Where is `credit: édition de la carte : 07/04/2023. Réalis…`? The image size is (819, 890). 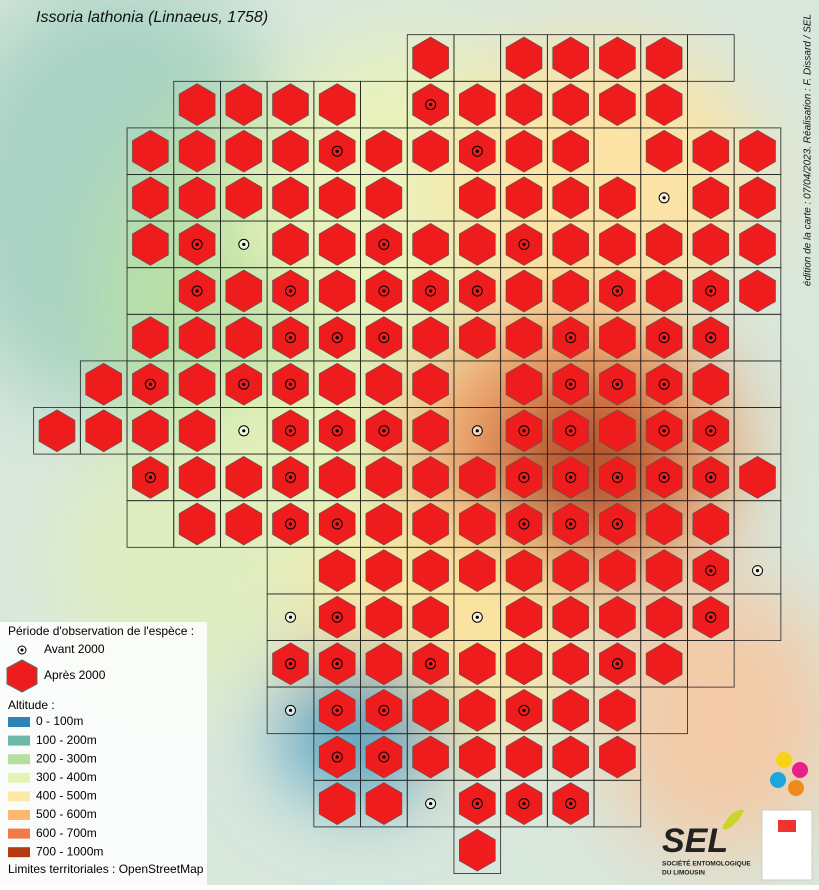
credit: édition de la carte : 07/04/2023. Réalis… is located at coordinates (808, 150).